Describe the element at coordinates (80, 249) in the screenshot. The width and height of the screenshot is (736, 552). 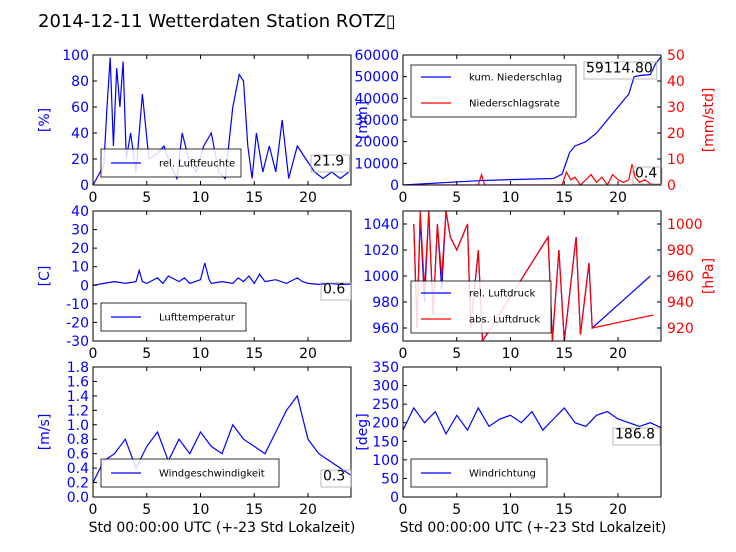
I see `temperature-y-tick-label: 20` at that location.